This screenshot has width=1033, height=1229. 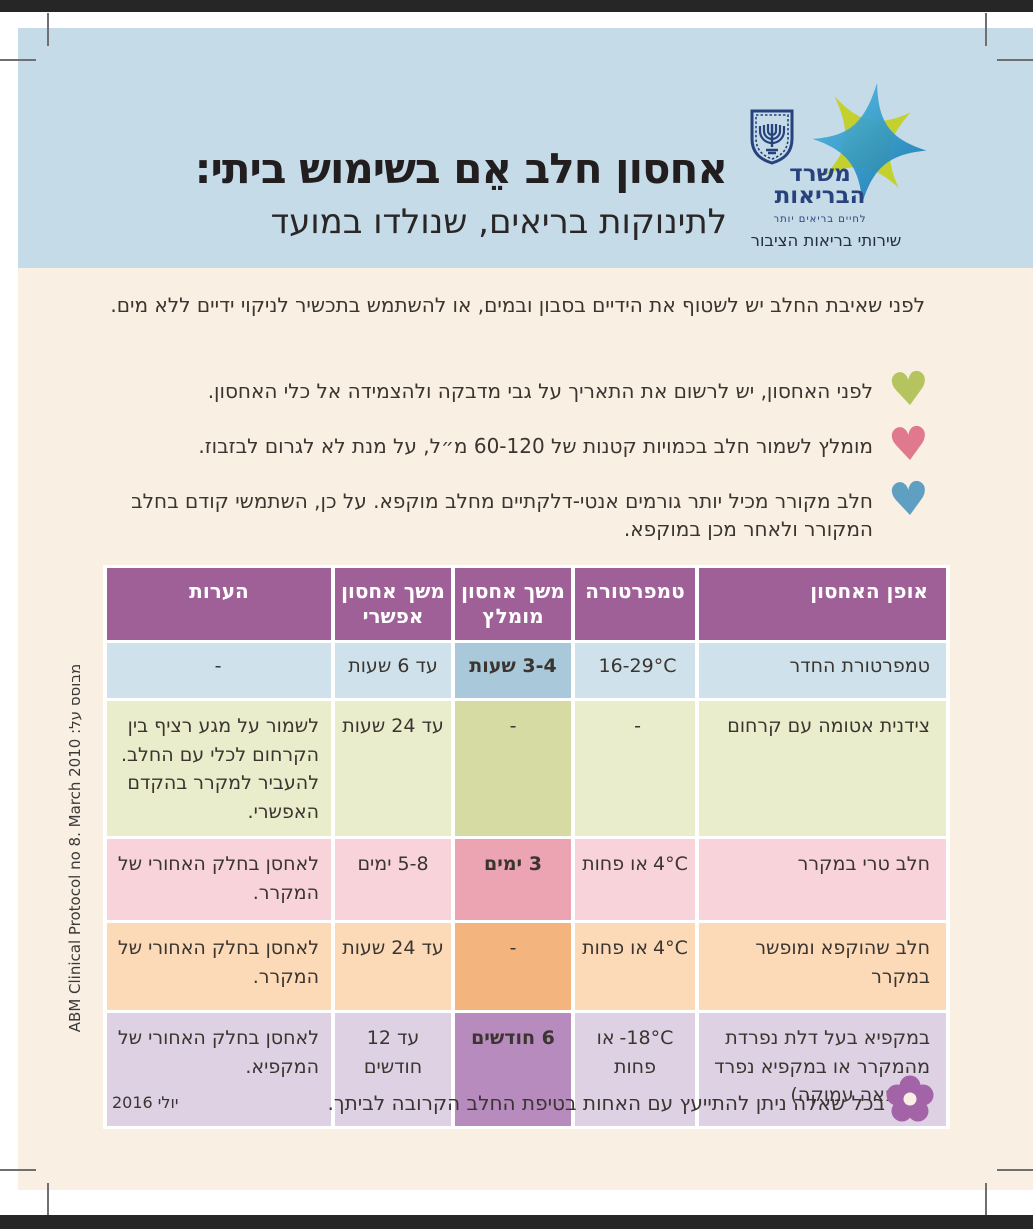 I want to click on cell-recommended: 6 חודשים, so click(x=513, y=1069).